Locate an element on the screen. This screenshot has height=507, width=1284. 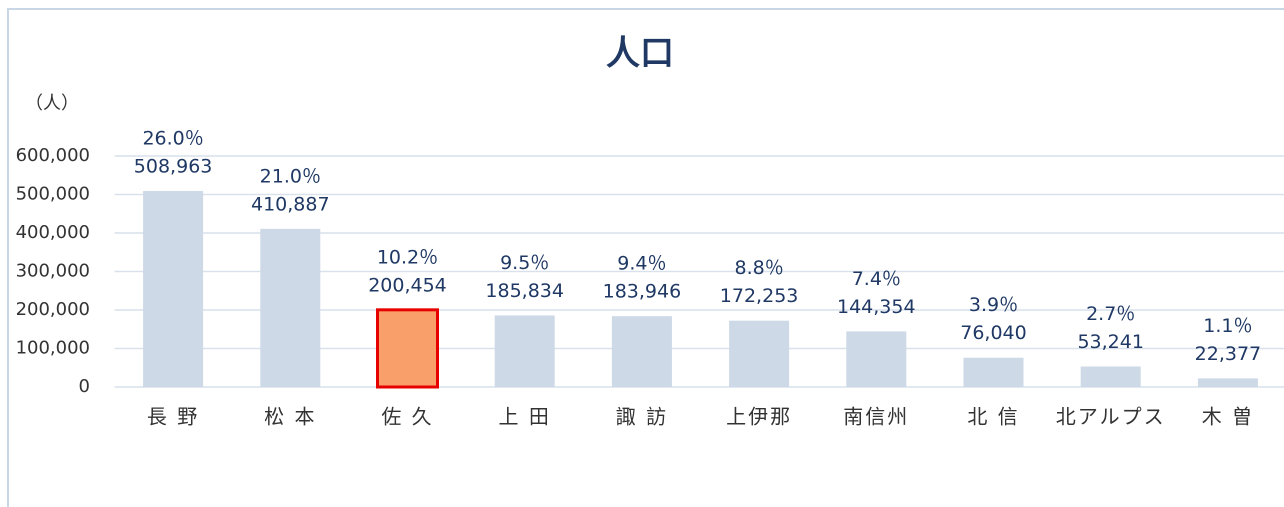
x-tick-label: 諏 訪 is located at coordinates (642, 417).